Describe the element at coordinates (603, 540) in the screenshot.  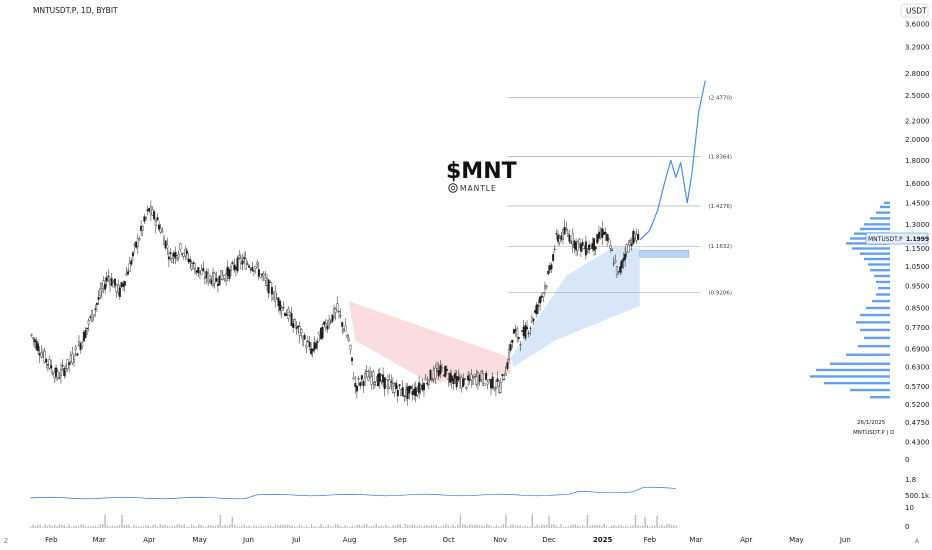
I see `x-tick-label: 2025` at that location.